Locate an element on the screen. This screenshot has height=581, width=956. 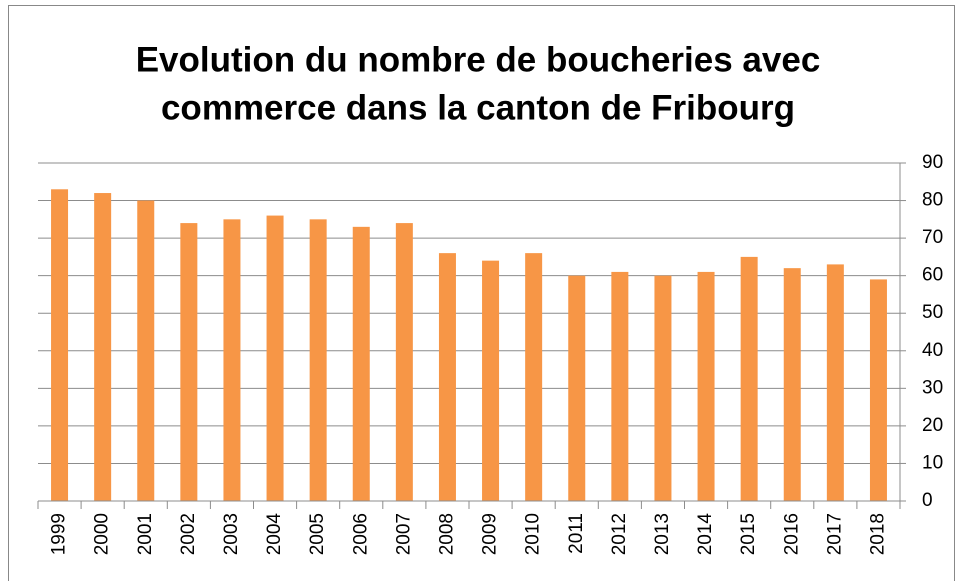
y-tick-label: 60 is located at coordinates (932, 275).